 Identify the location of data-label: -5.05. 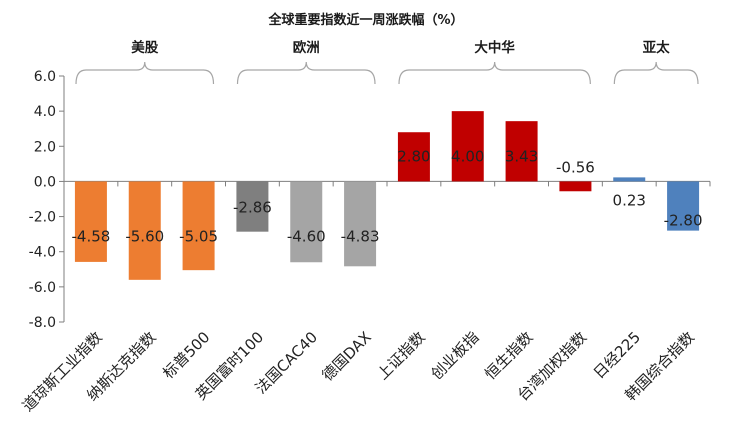
(198, 236).